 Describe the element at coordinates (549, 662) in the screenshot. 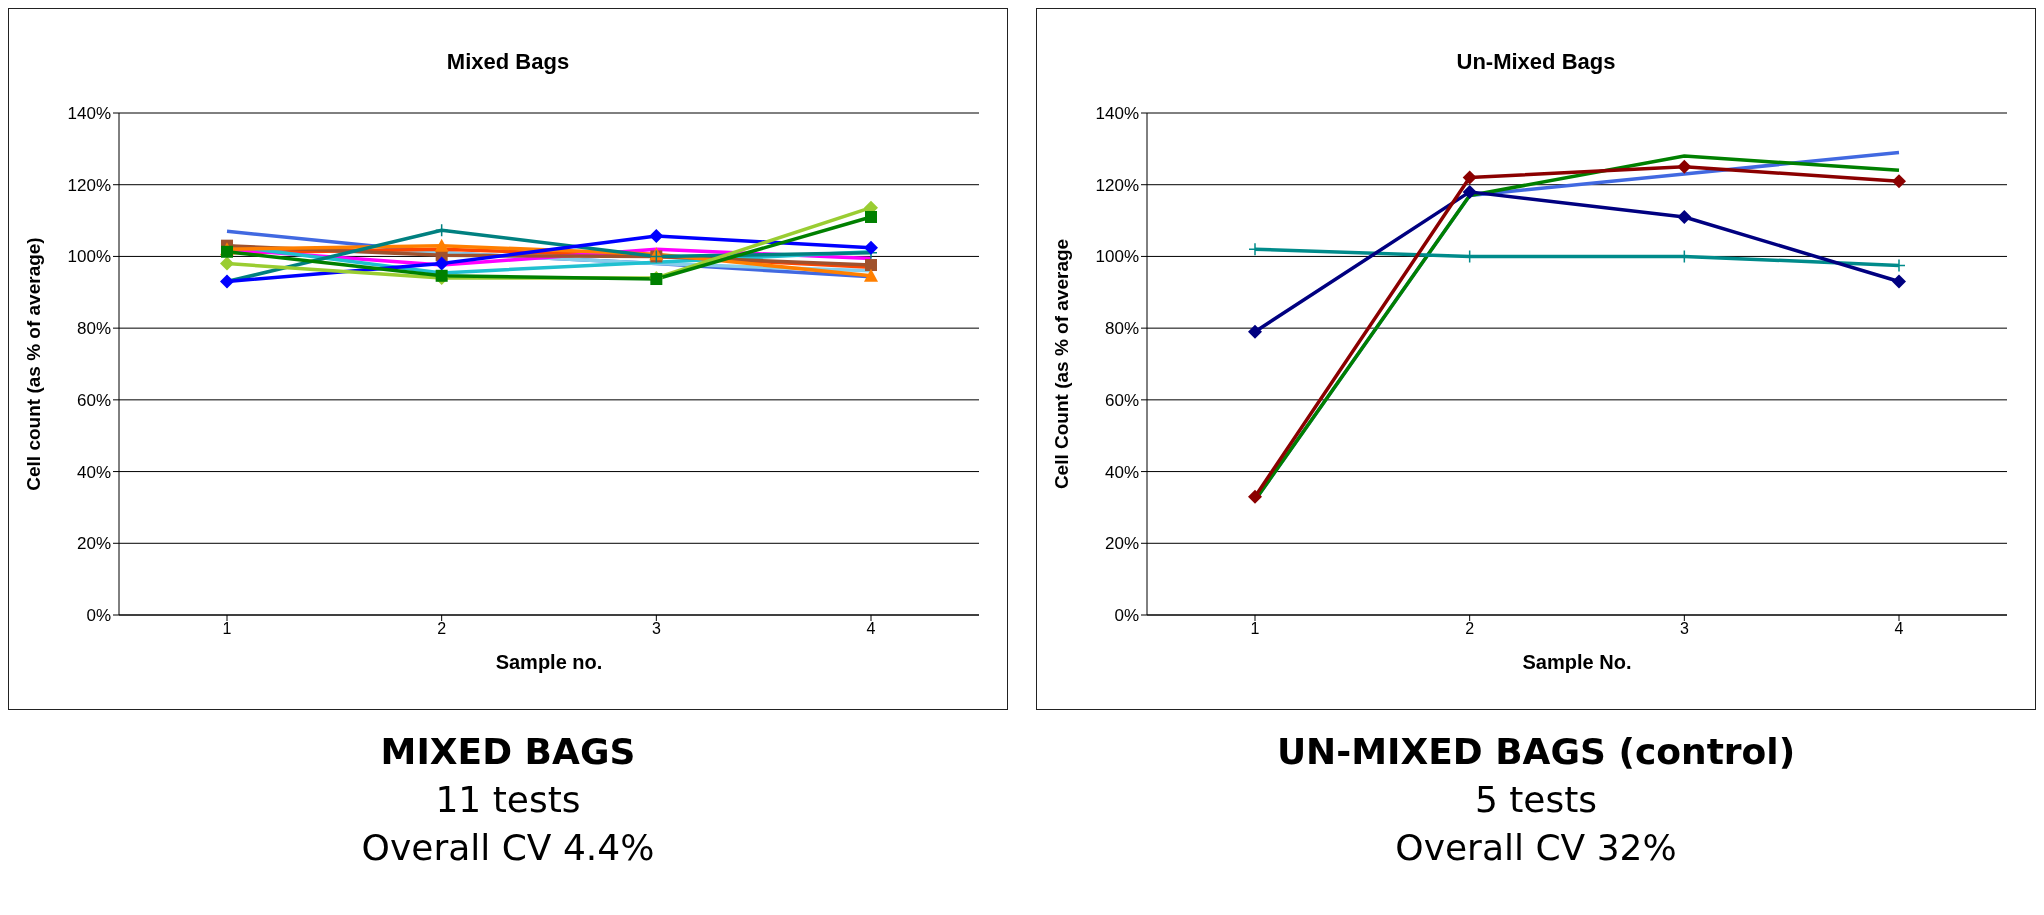

I see `x-axis-title: Sample no.` at that location.